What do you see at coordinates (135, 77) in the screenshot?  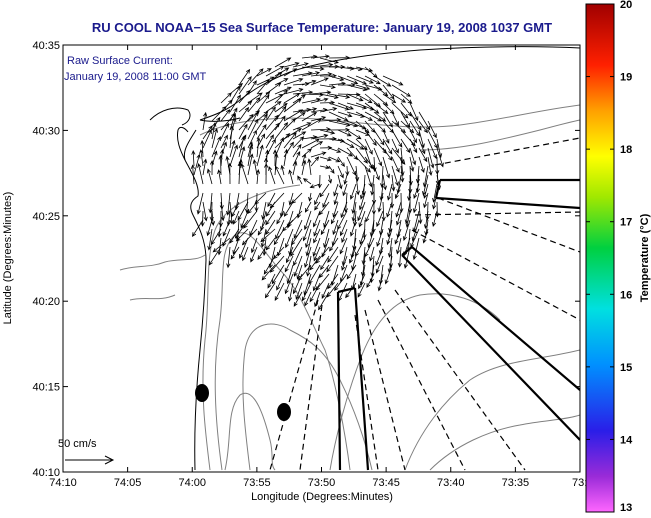 I see `current-annotation-line2: January 19, 2008 11:00 GMT` at bounding box center [135, 77].